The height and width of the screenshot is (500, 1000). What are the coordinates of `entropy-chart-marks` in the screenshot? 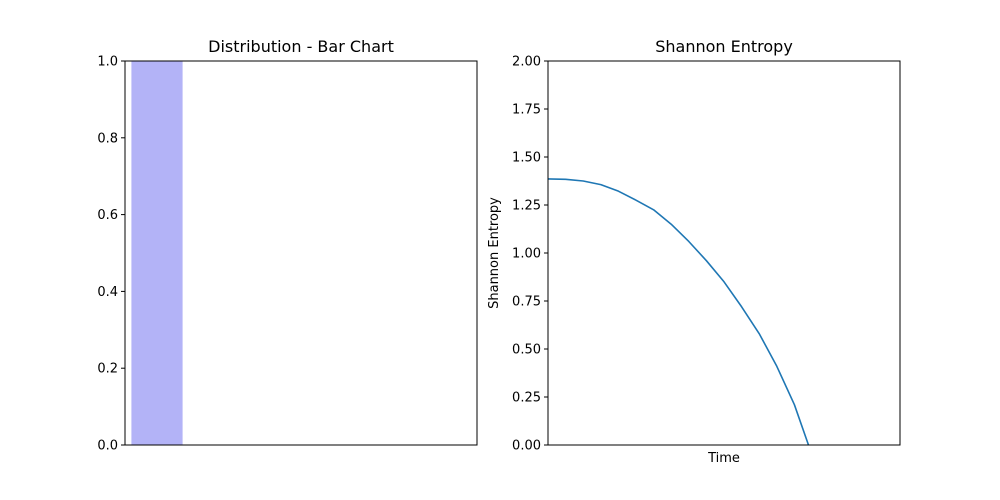 It's located at (678, 312).